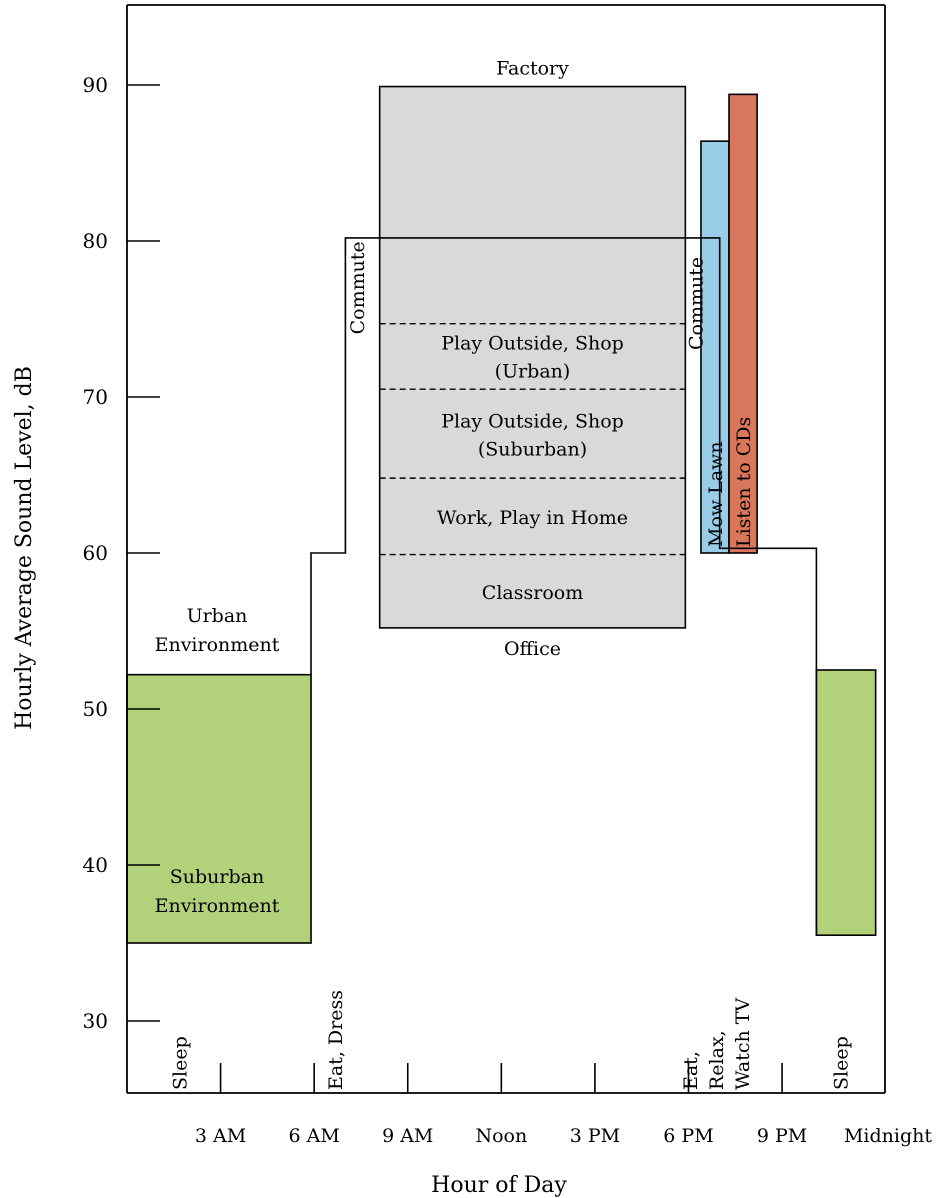  What do you see at coordinates (716, 494) in the screenshot?
I see `bar-label-0: Mow Lawn` at bounding box center [716, 494].